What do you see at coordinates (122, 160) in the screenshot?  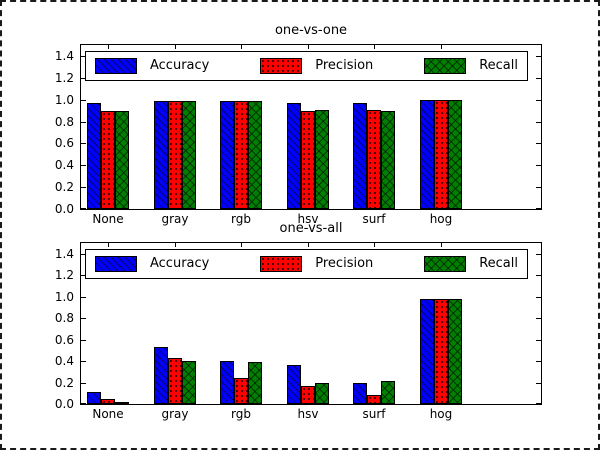 I see `bar-recall-None` at bounding box center [122, 160].